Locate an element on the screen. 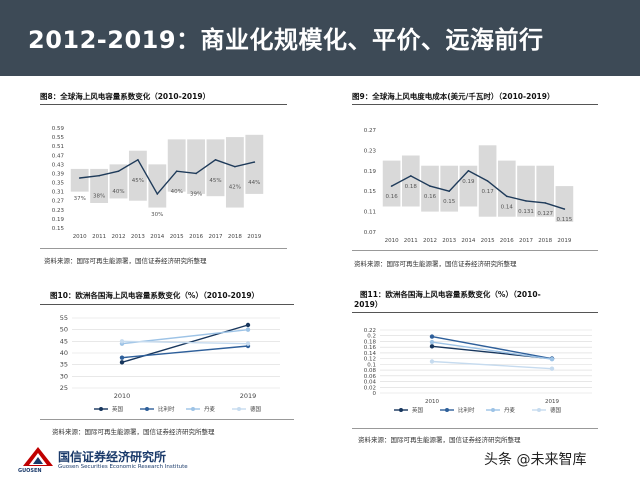 This screenshot has height=480, width=640. fig9-data-label: 0.14 is located at coordinates (507, 207).